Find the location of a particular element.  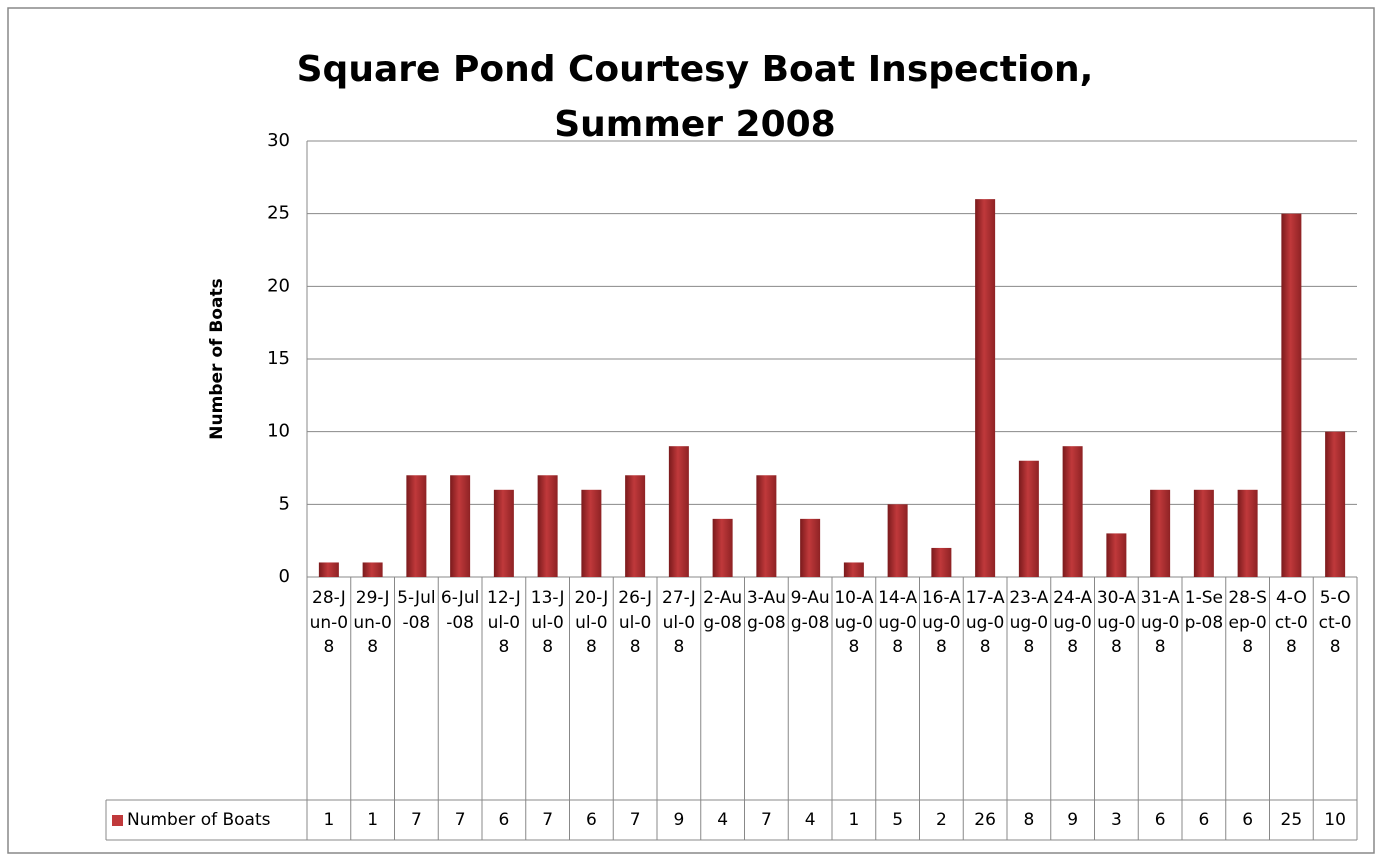

x-tick-label: 6-Jul-08 is located at coordinates (460, 610).